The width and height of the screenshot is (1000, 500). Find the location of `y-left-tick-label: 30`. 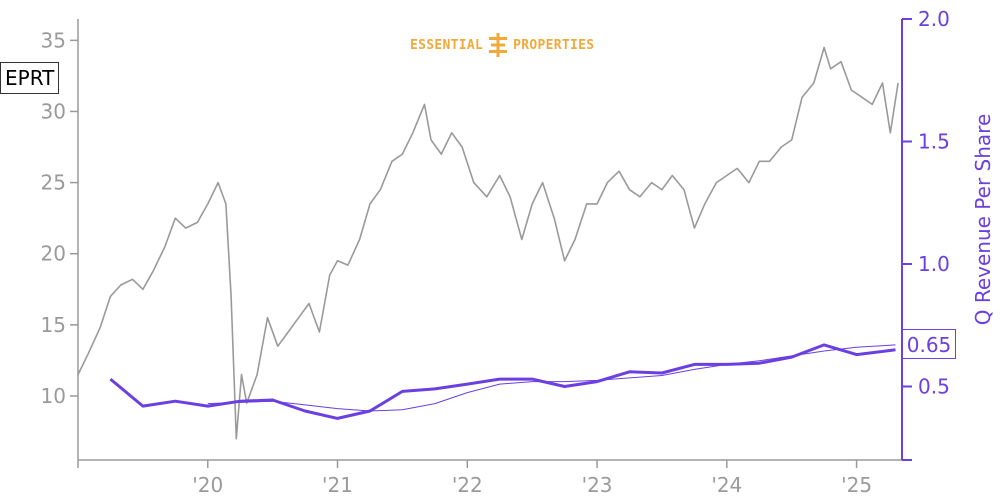

y-left-tick-label: 30 is located at coordinates (53, 111).